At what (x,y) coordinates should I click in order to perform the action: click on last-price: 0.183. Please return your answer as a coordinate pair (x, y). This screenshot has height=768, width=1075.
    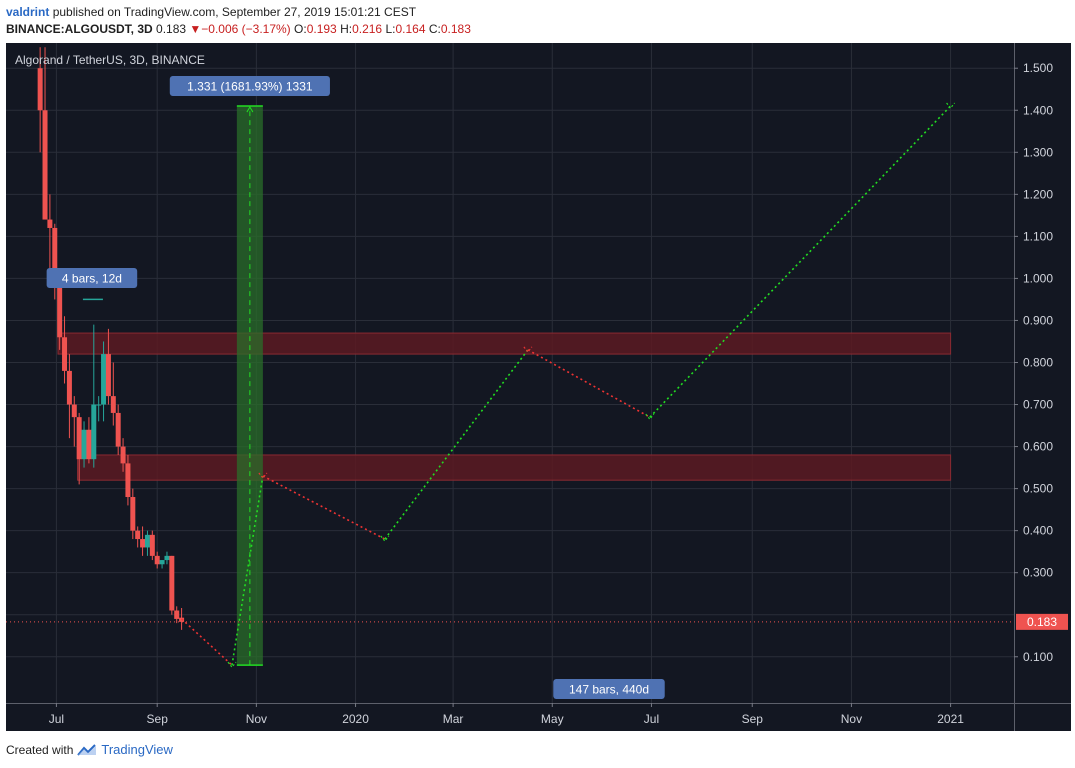
    Looking at the image, I should click on (171, 29).